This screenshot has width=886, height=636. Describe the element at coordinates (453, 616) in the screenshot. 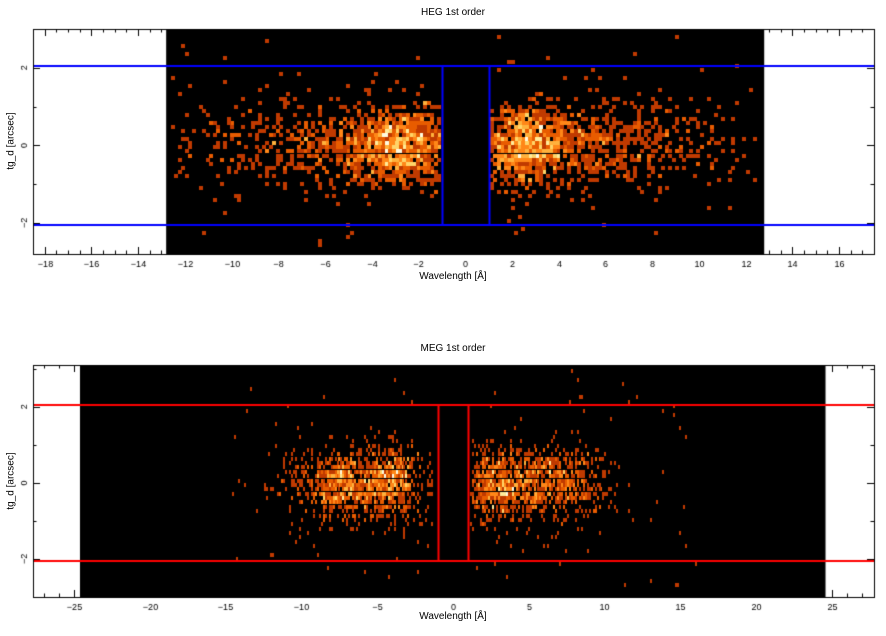

I see `meg-xaxis-label: Wavelength [Å]` at that location.